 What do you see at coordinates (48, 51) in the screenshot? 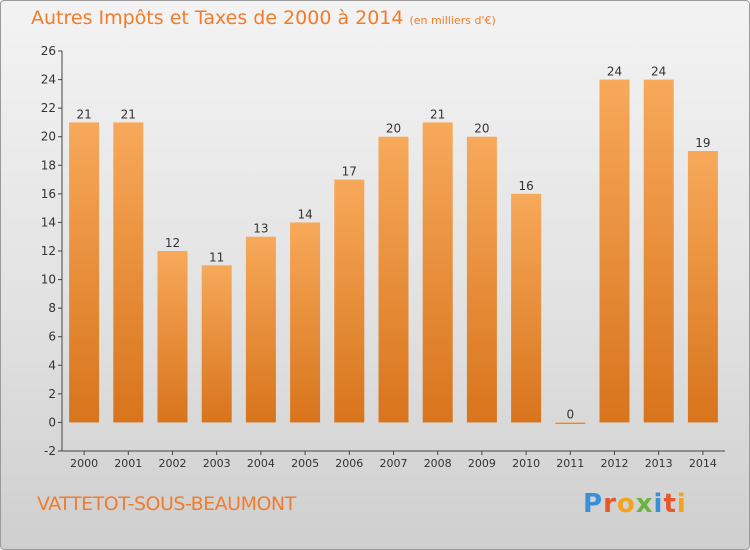
I see `y-tick-label: 26` at bounding box center [48, 51].